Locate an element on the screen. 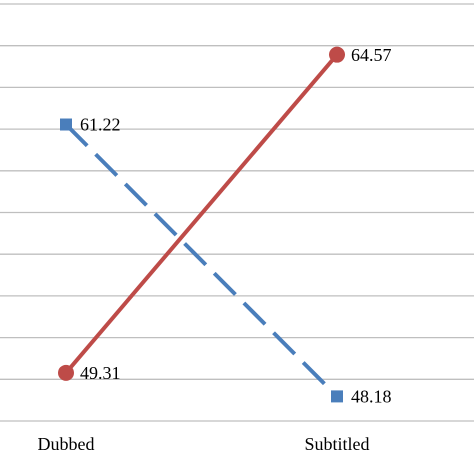 The image size is (474, 474). data-label: 64.57 is located at coordinates (371, 55).